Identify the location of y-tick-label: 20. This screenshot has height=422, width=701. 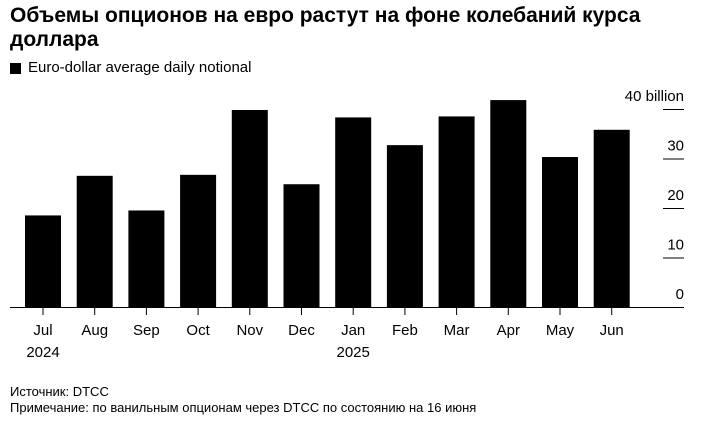
(675, 195).